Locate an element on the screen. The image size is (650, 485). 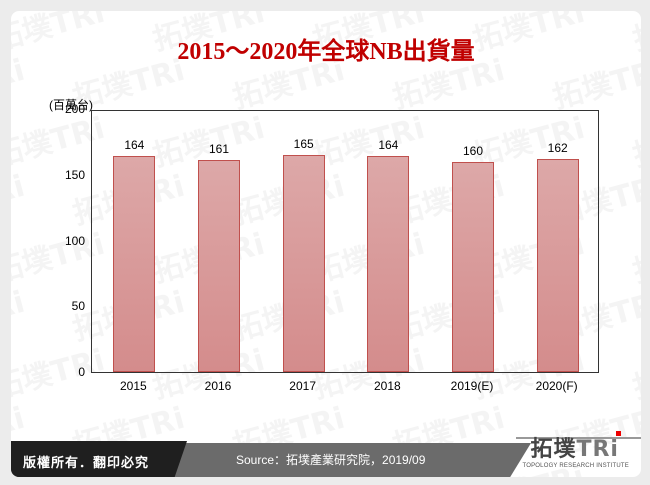
y-tick-label: 200 is located at coordinates (74, 109).